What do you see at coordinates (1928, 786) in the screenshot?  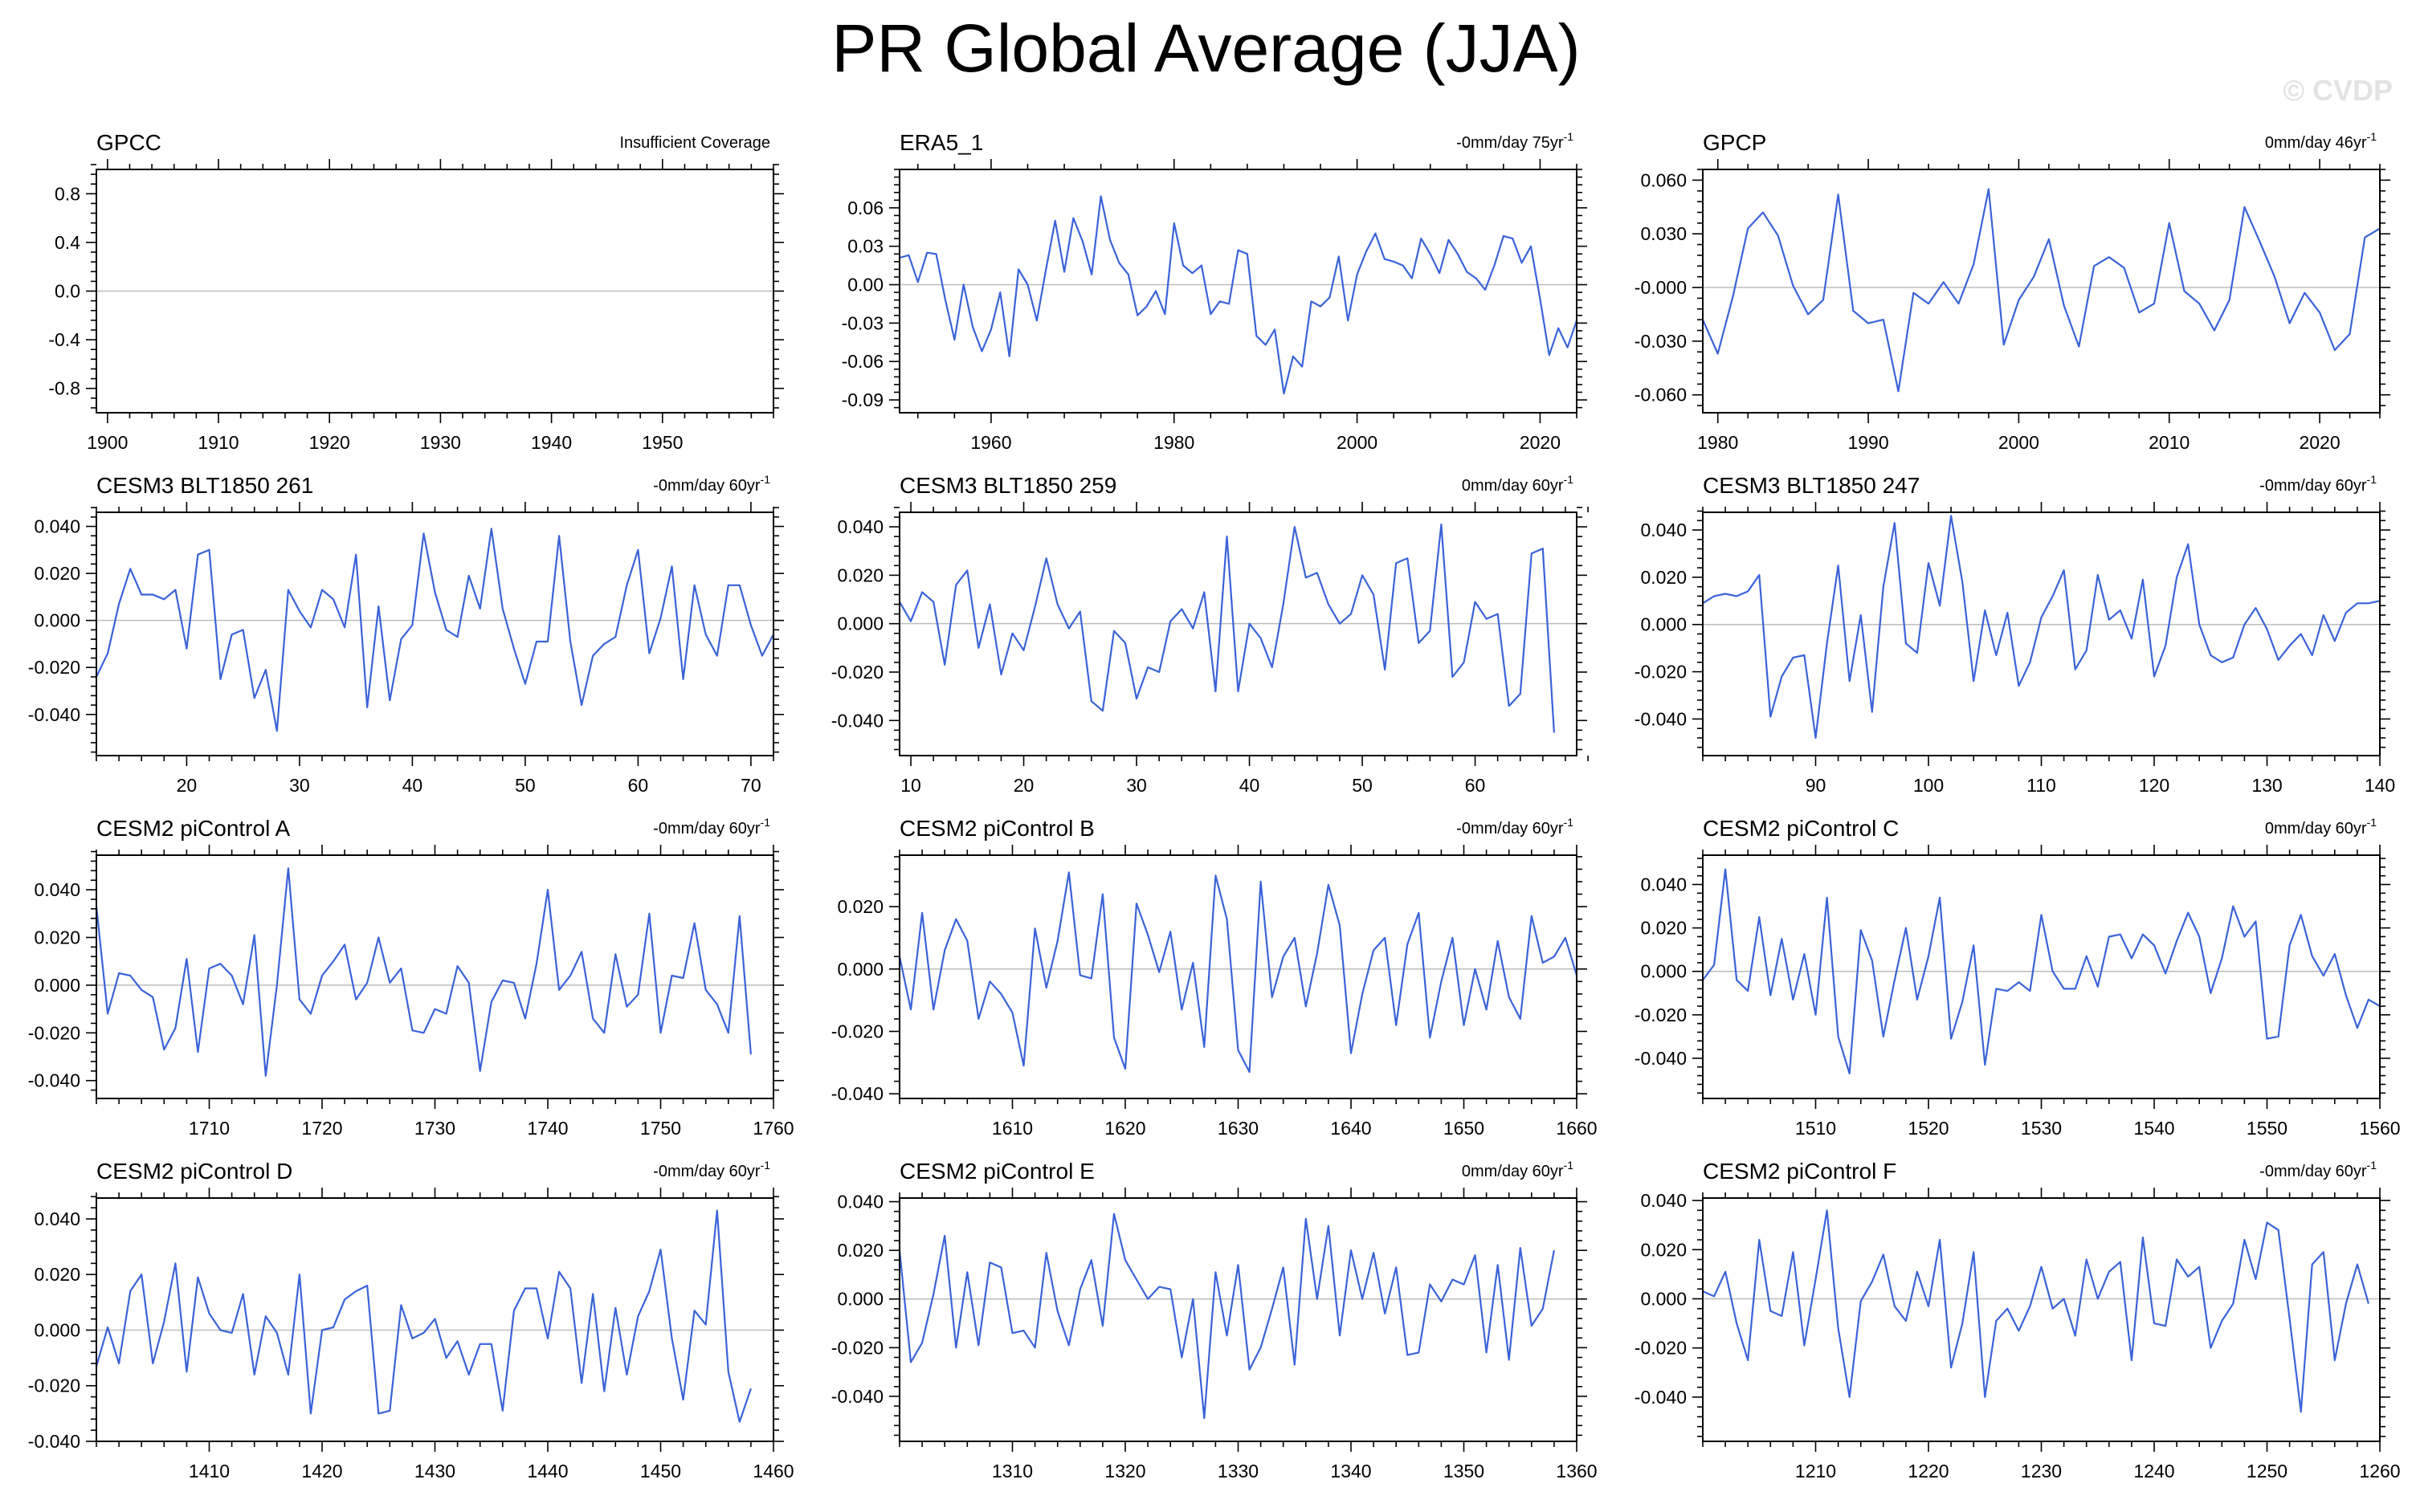 I see `x-tick-label: 100` at bounding box center [1928, 786].